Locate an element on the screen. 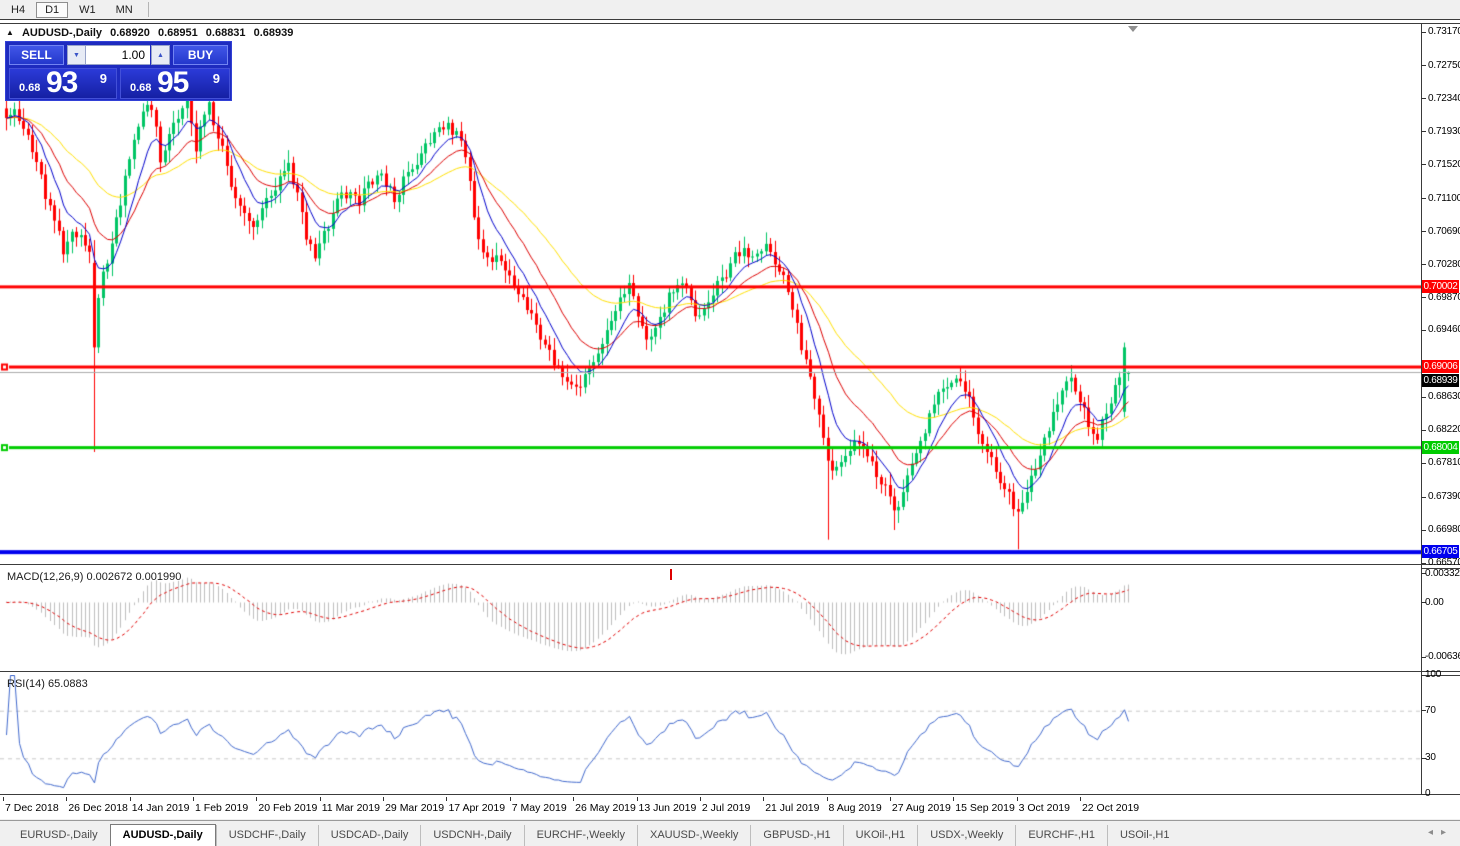 This screenshot has width=1460, height=846. symbol-collapse-arrow-icon: ▲ is located at coordinates (10, 32).